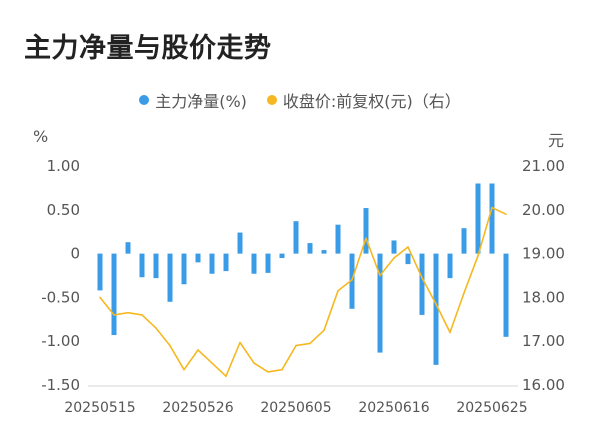 This screenshot has width=600, height=446. What do you see at coordinates (556, 140) in the screenshot?
I see `right-axis-unit: 元` at bounding box center [556, 140].